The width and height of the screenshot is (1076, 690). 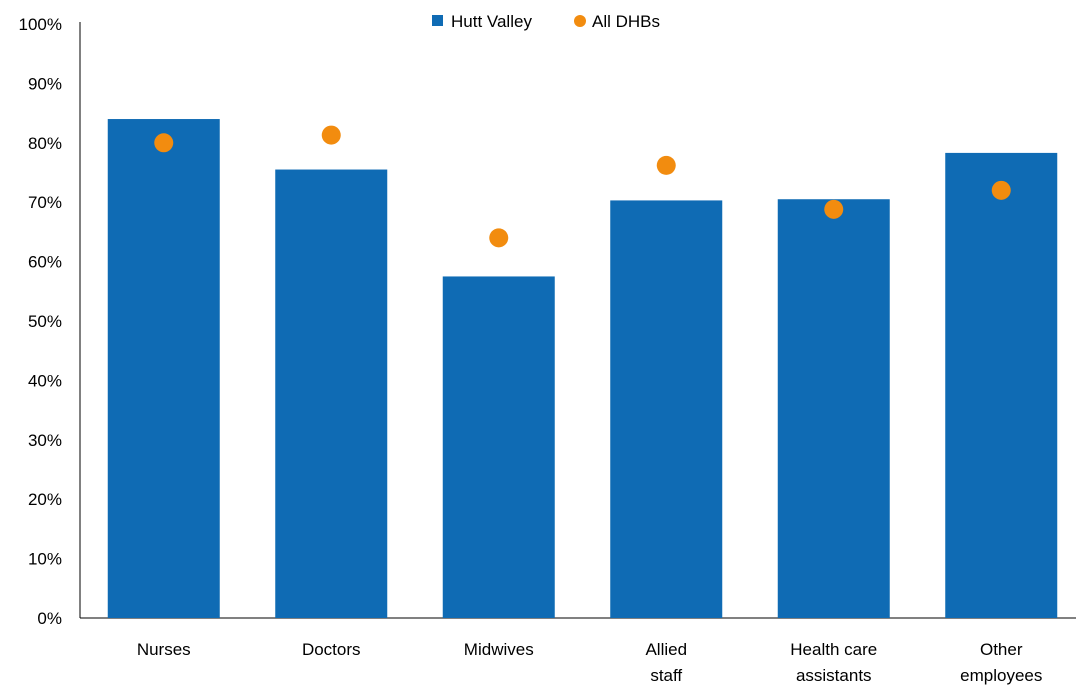 What do you see at coordinates (437, 20) in the screenshot?
I see `legend-swatch-bar` at bounding box center [437, 20].